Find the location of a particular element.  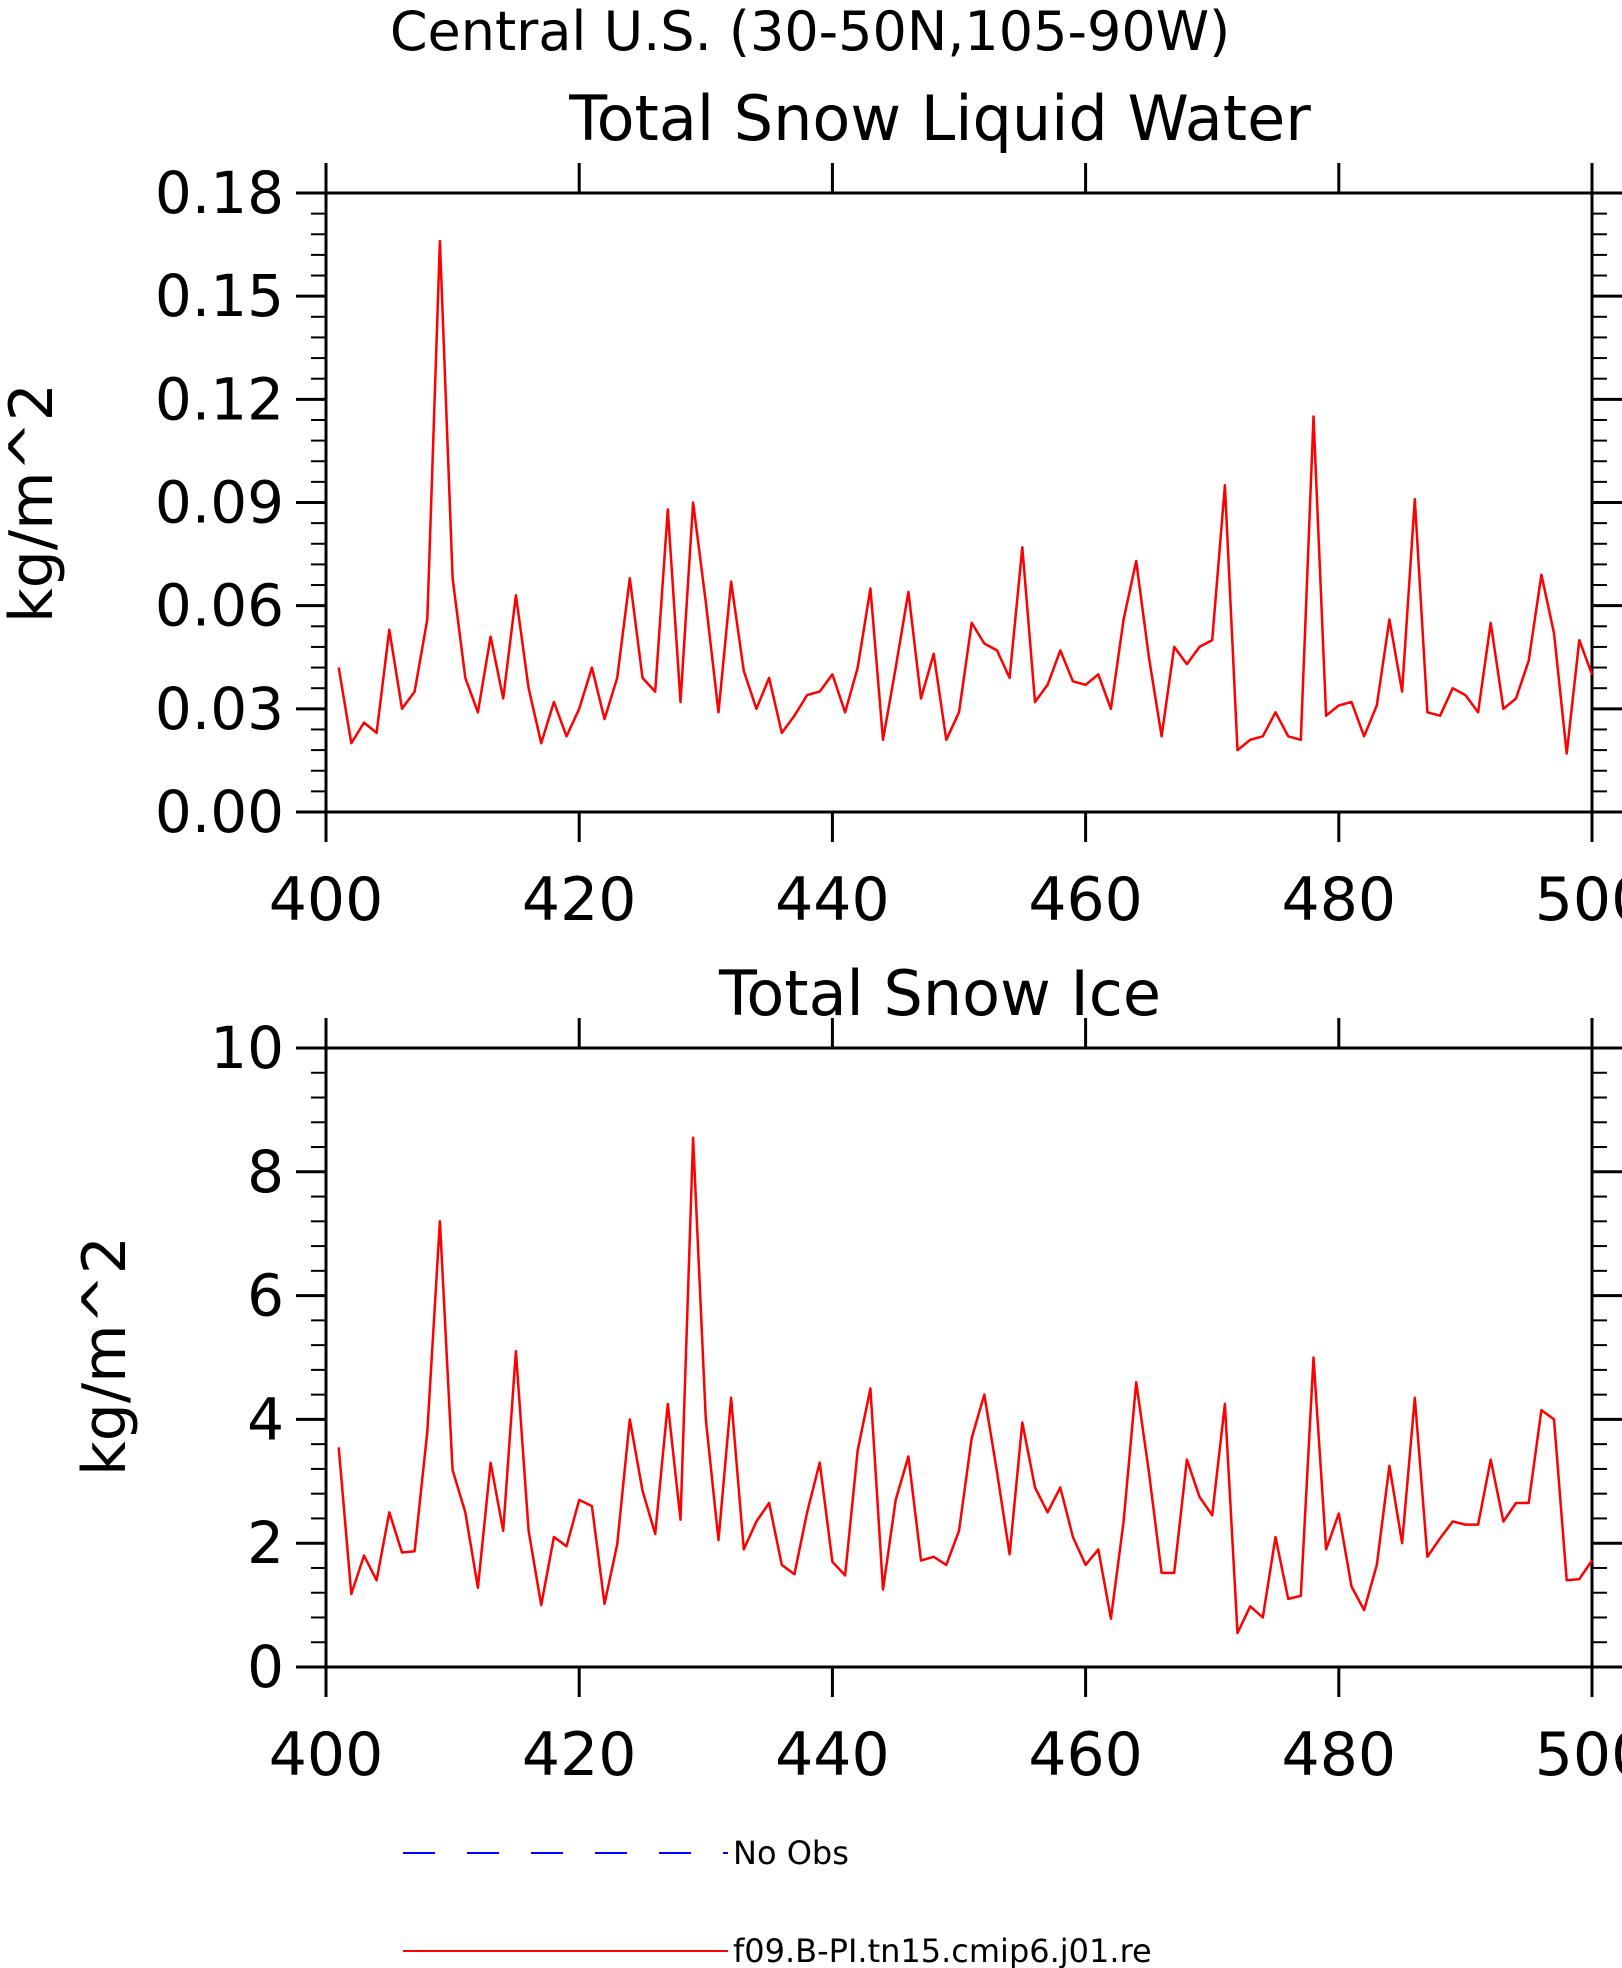

panel-1-title: Total Snow Liquid Water is located at coordinates (939, 118).